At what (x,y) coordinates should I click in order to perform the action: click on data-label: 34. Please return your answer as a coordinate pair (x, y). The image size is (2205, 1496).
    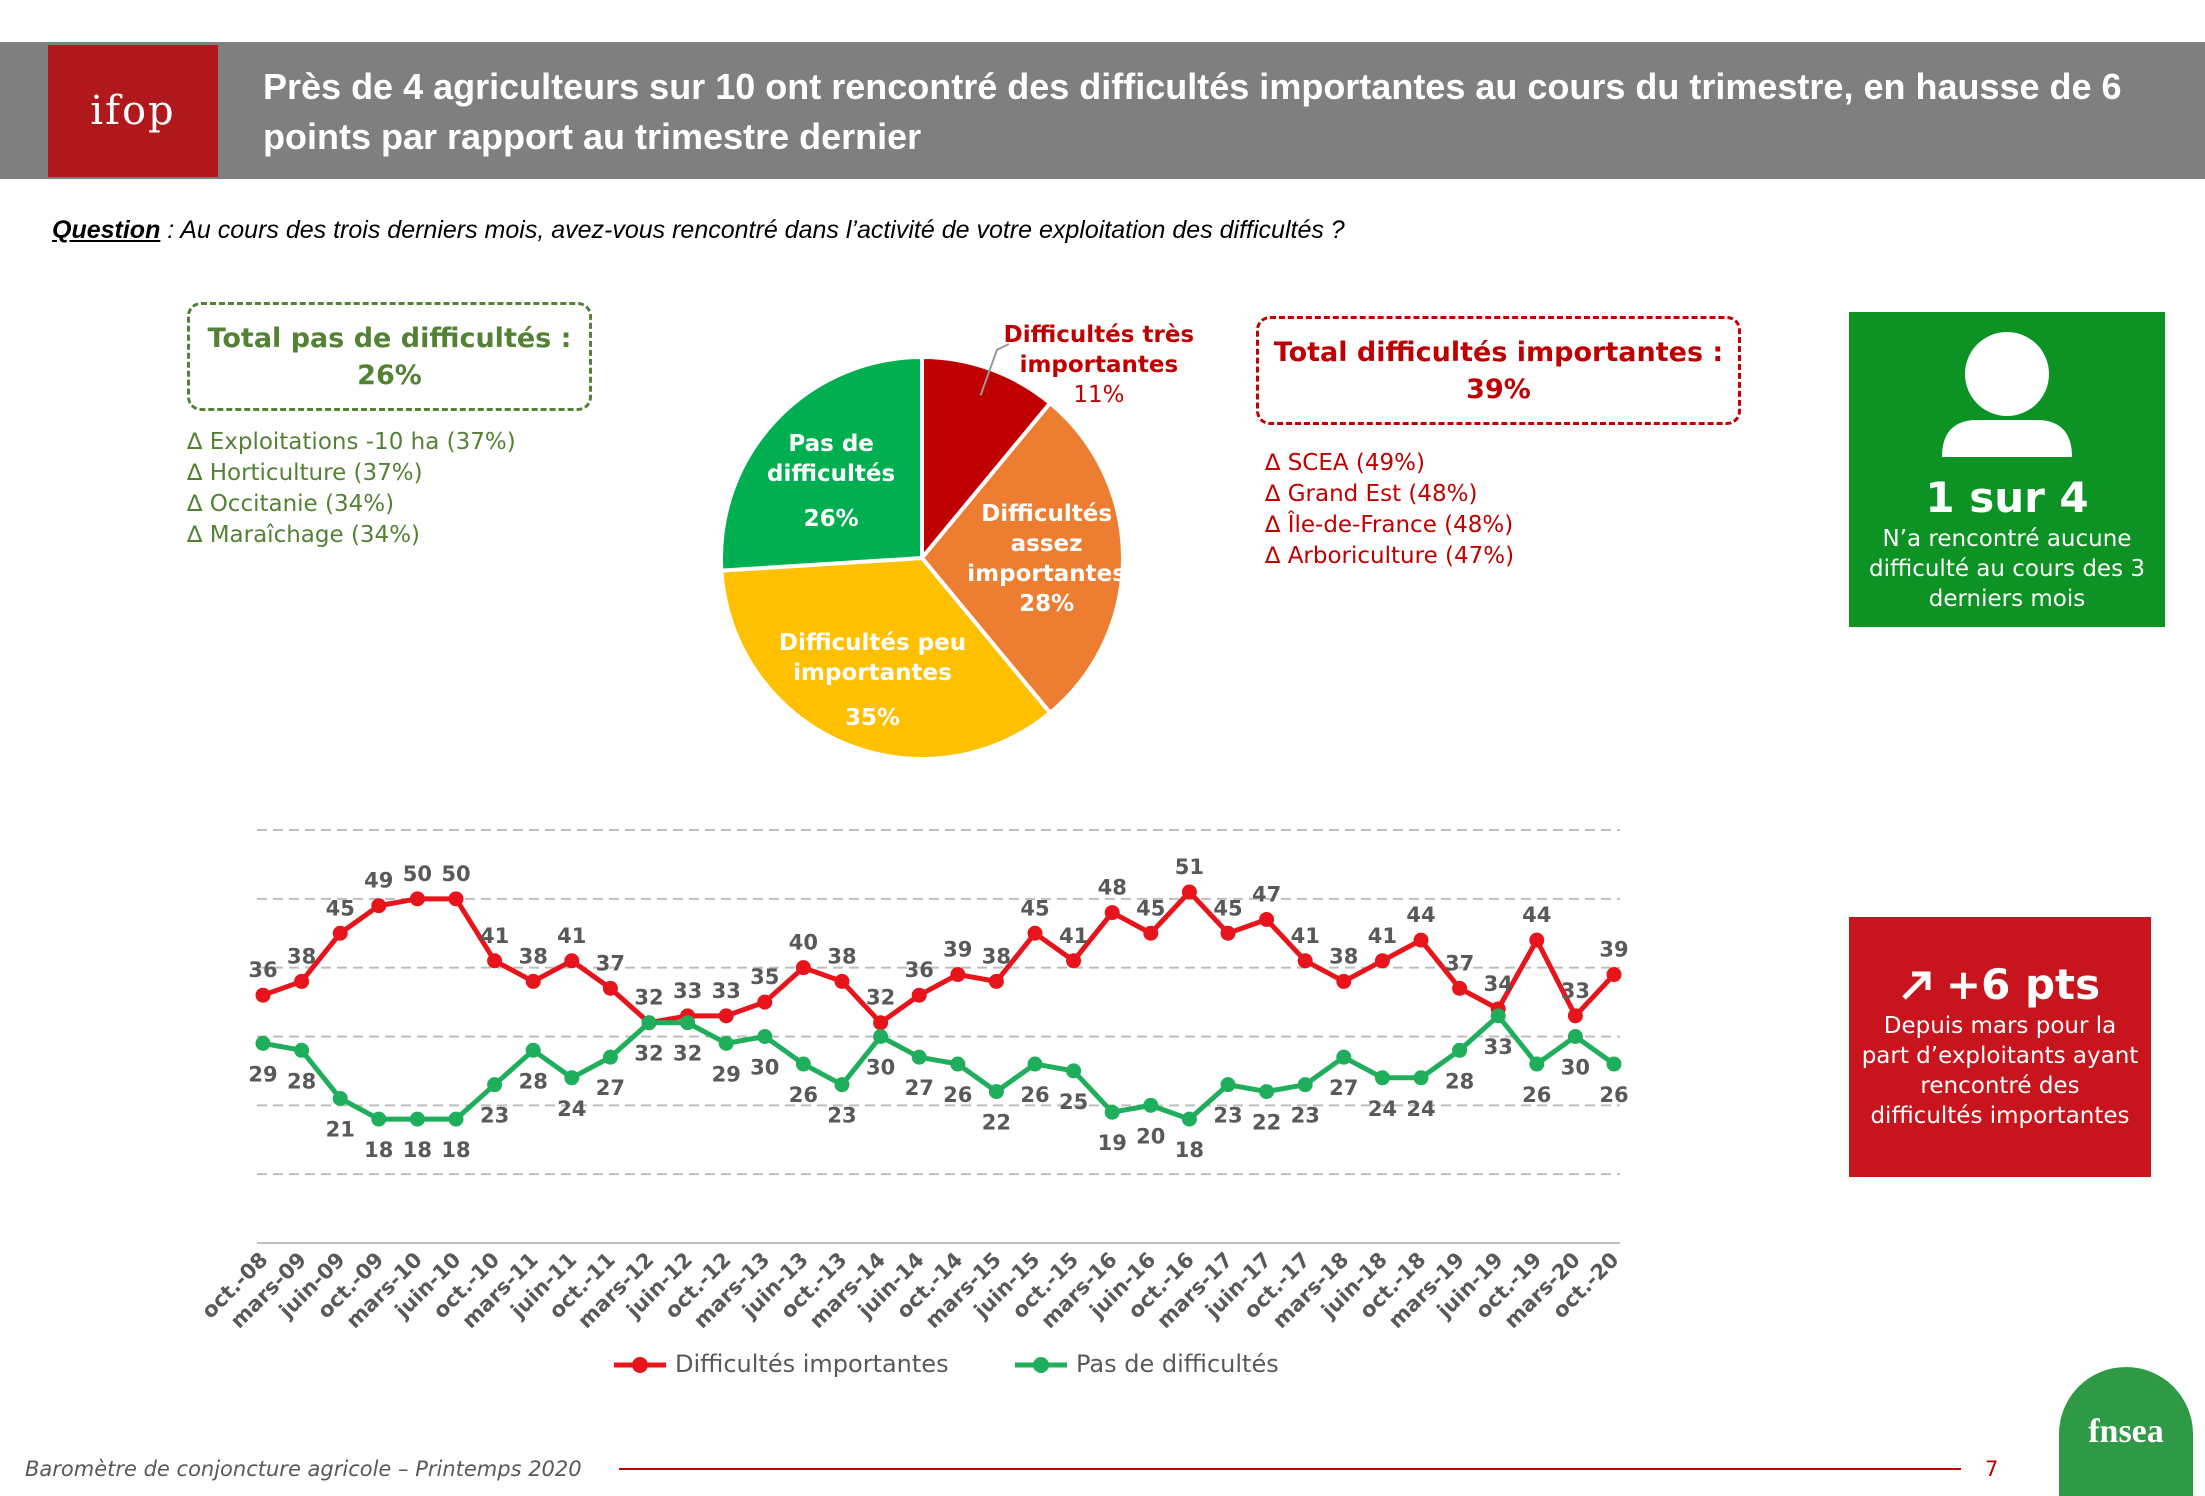
    Looking at the image, I should click on (1498, 984).